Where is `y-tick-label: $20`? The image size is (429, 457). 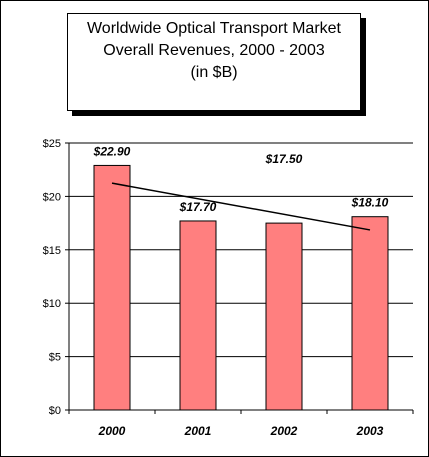 y-tick-label: $20 is located at coordinates (52, 197).